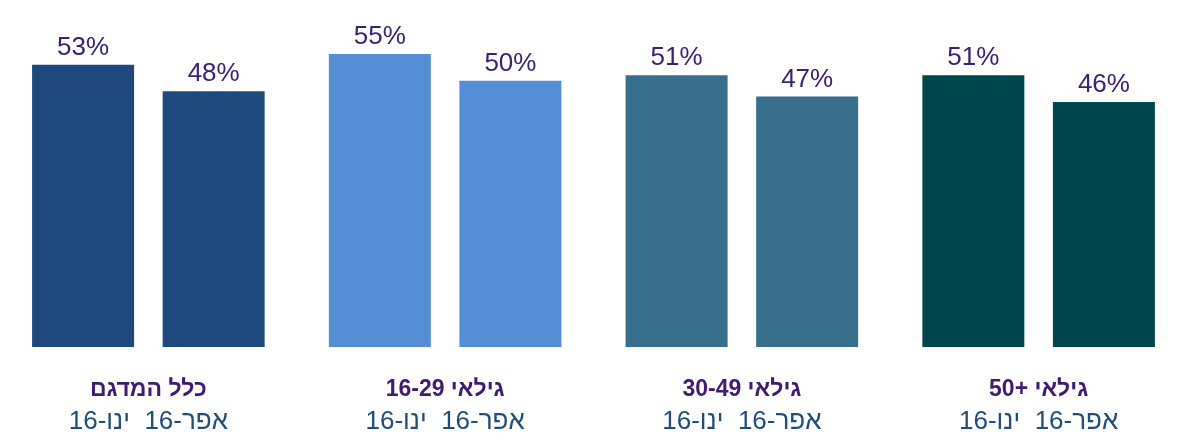 The width and height of the screenshot is (1187, 446). I want to click on x-tick-label: גילאי 16-29, so click(445, 388).